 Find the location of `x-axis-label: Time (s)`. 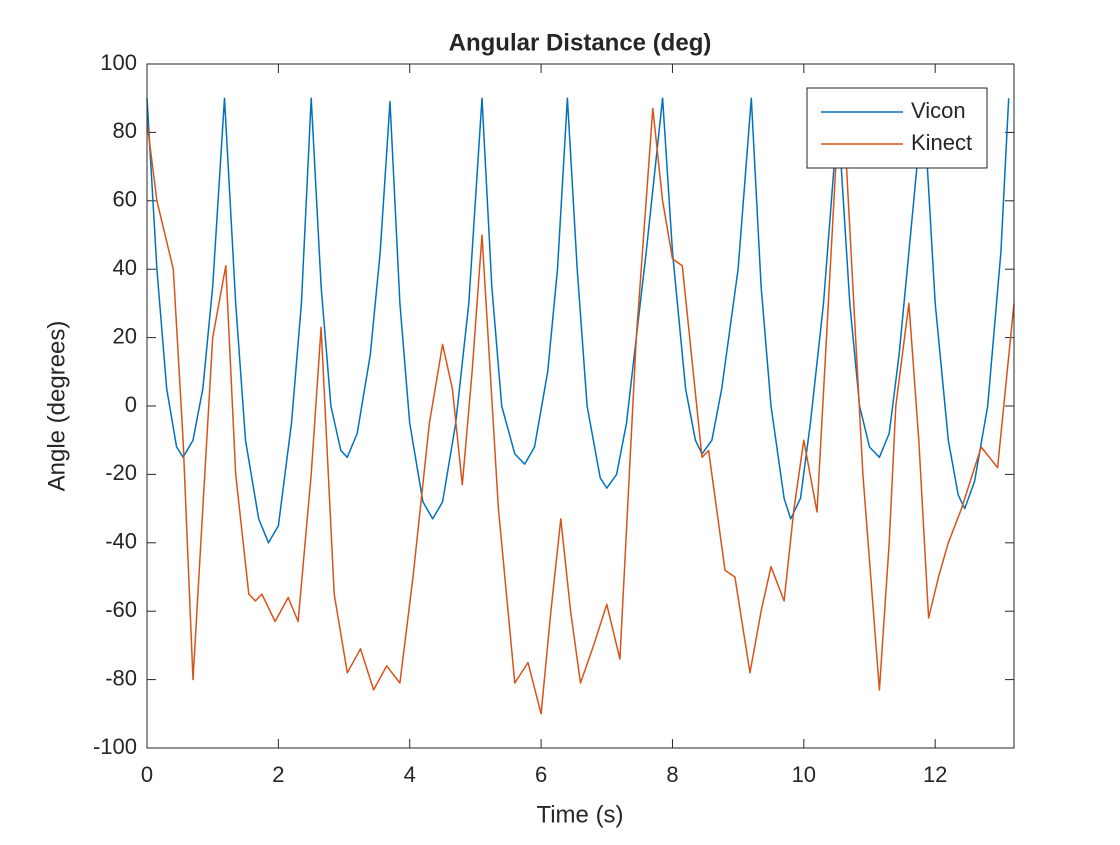

x-axis-label: Time (s) is located at coordinates (579, 814).